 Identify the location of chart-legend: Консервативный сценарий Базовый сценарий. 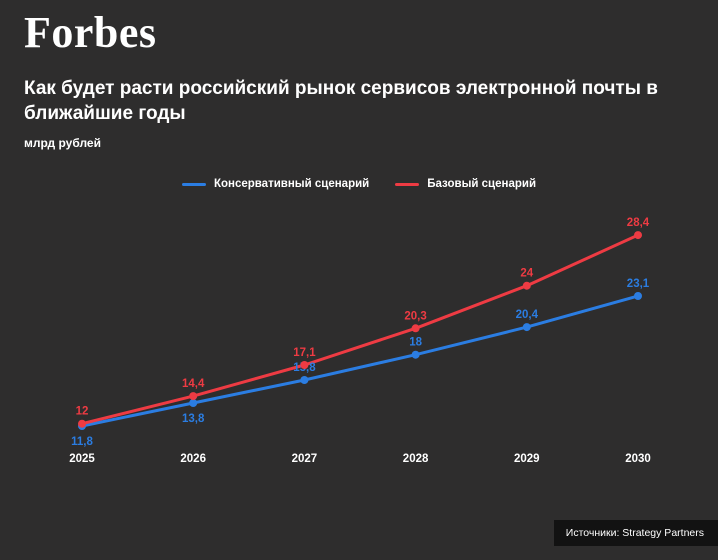
(359, 184).